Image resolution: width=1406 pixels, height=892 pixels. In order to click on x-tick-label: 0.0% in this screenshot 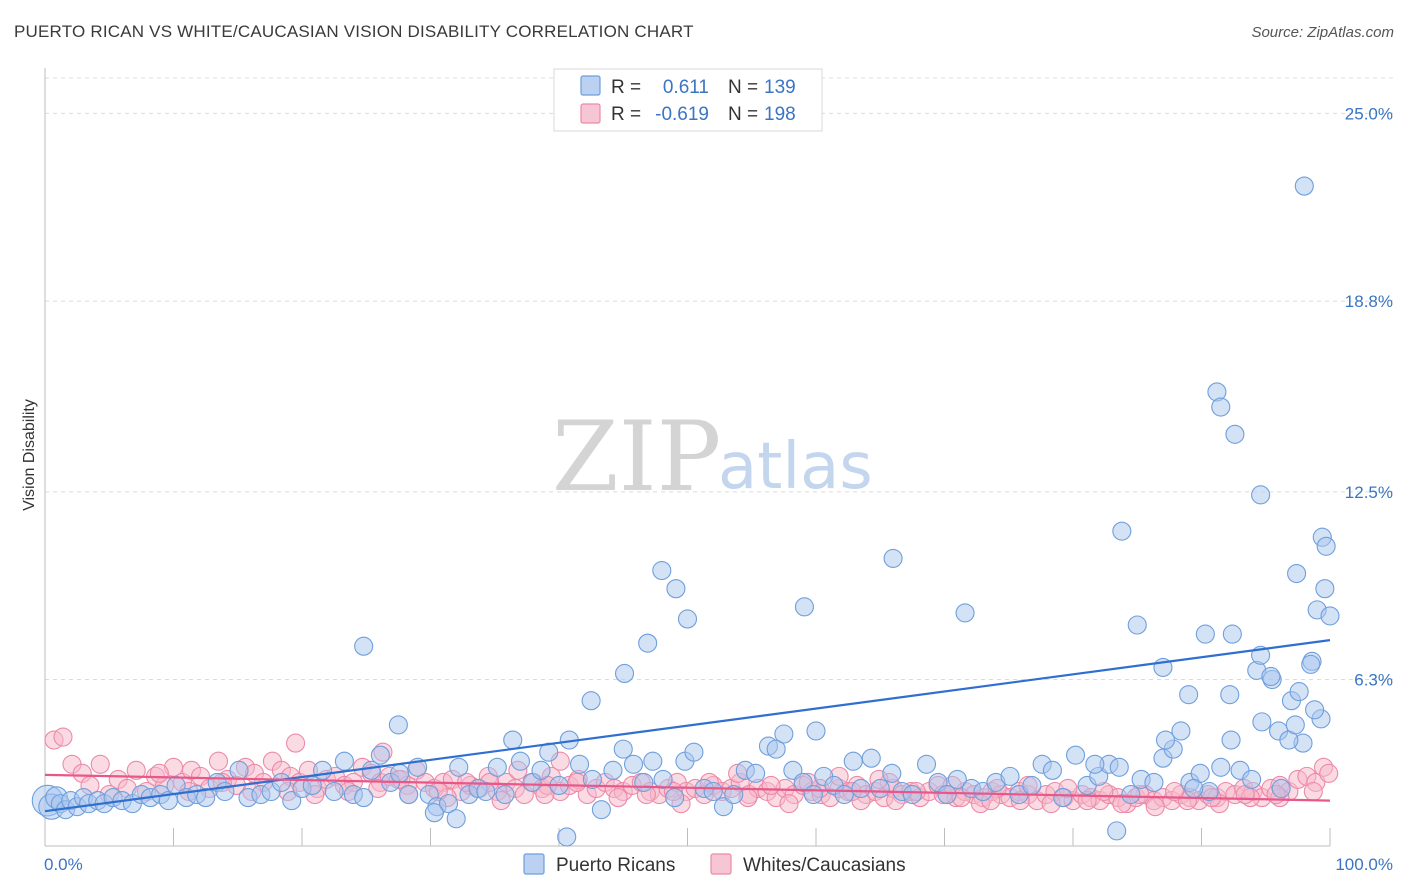, I will do `click(63, 864)`.